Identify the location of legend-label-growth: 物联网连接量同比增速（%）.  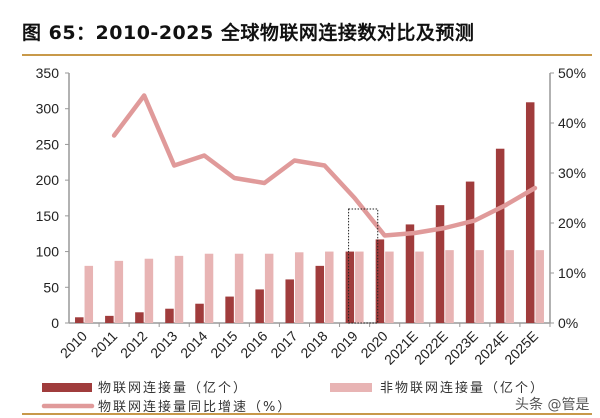
(195, 407).